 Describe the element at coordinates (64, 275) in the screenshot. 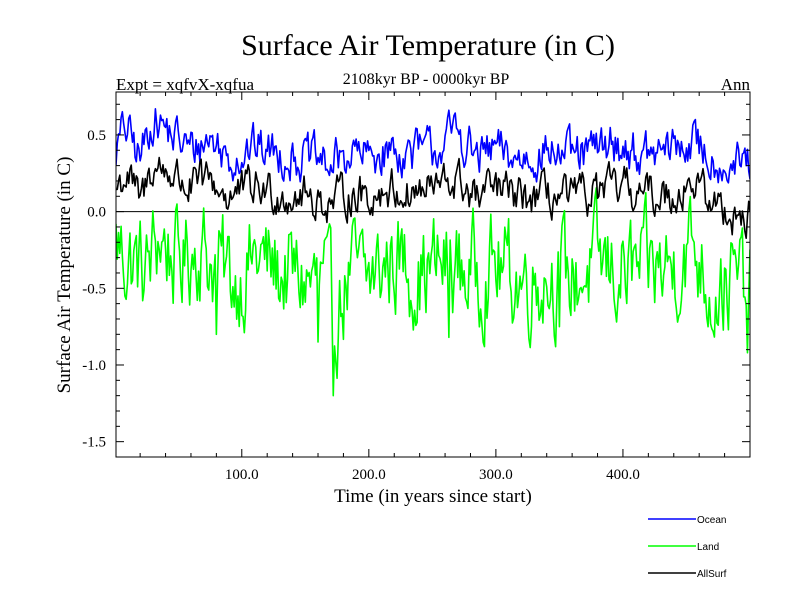

I see `y-axis-label: Surface Air Temperature (in C)` at that location.